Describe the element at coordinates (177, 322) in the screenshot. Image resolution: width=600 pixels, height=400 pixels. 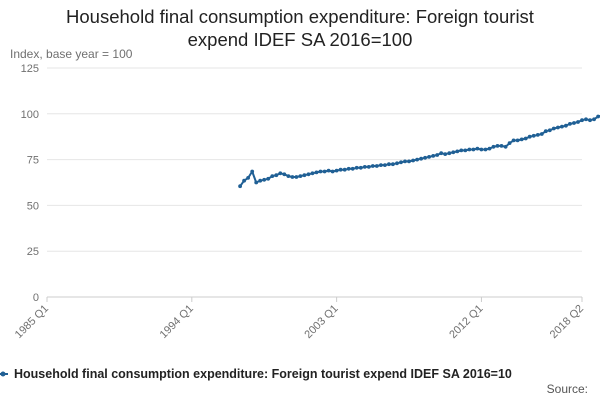
I see `x-tick-label: 1994 Q1` at that location.